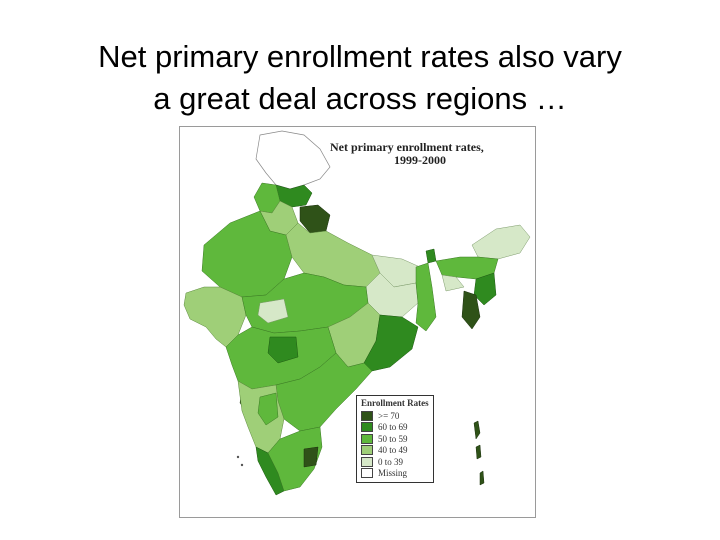  Describe the element at coordinates (393, 473) in the screenshot. I see `legend-label: Missing` at that location.